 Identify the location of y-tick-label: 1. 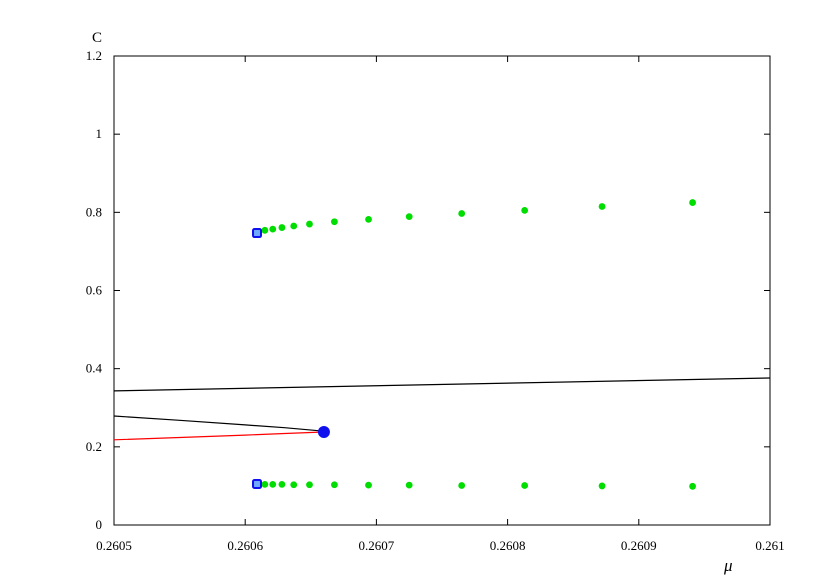
(99, 133).